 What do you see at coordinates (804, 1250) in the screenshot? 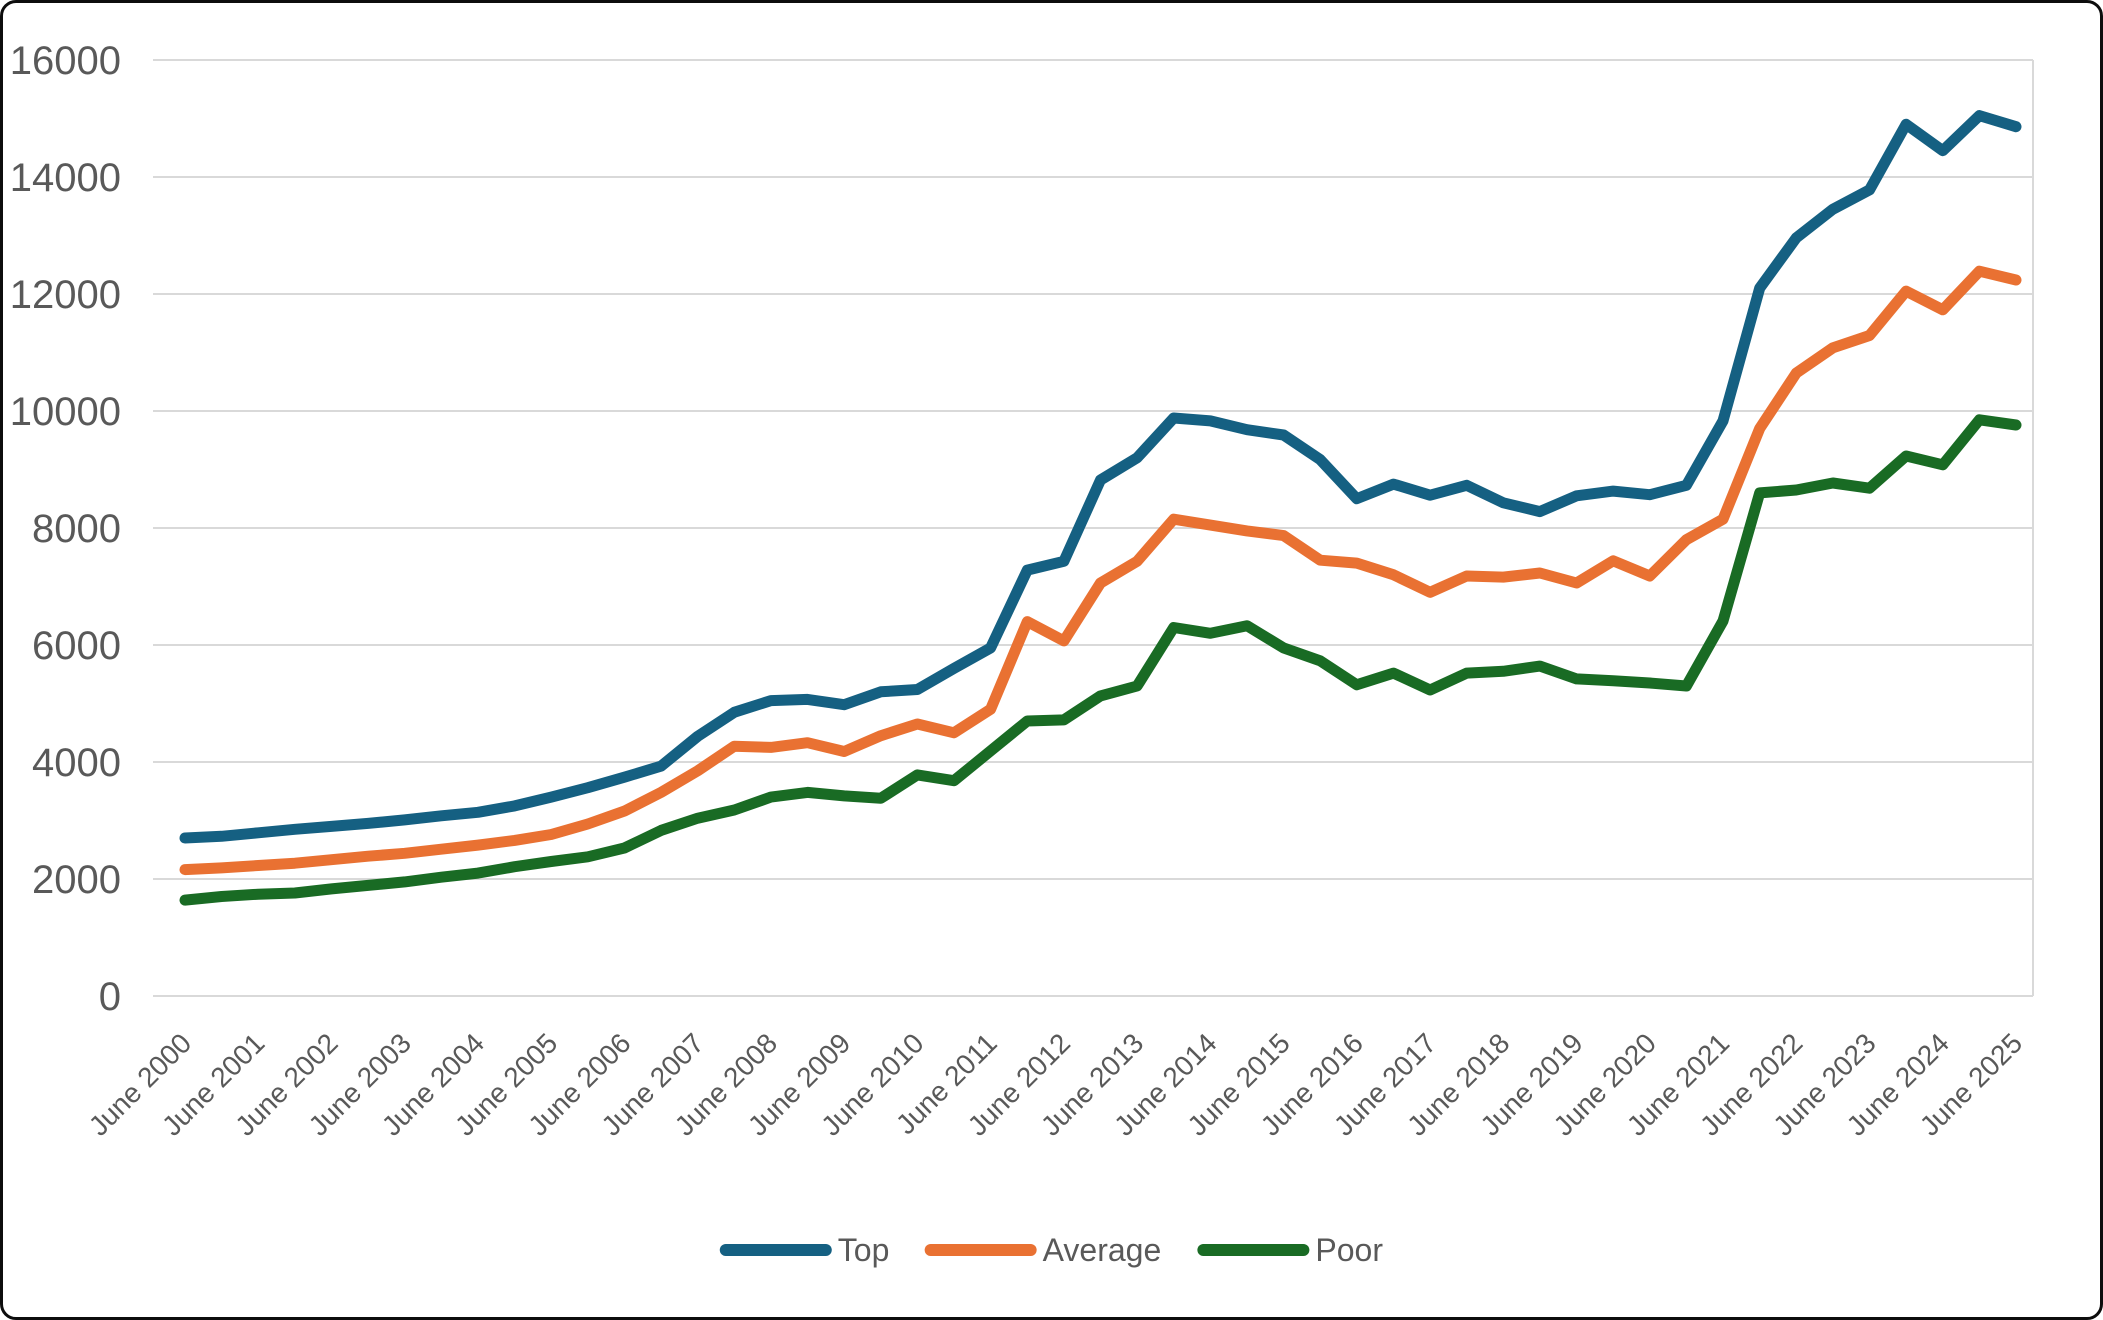
I see `legend-item-top: Top` at bounding box center [804, 1250].